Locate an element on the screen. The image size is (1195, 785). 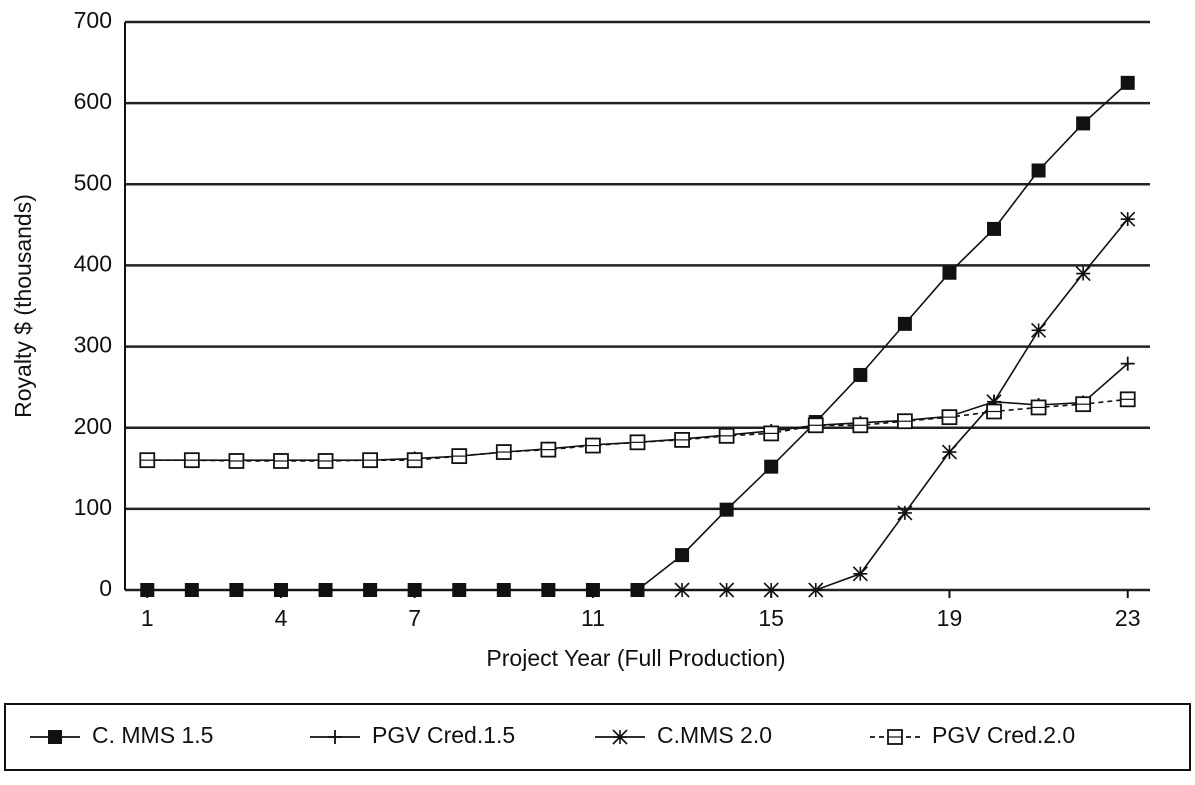
y-tick-label: 400 is located at coordinates (93, 264).